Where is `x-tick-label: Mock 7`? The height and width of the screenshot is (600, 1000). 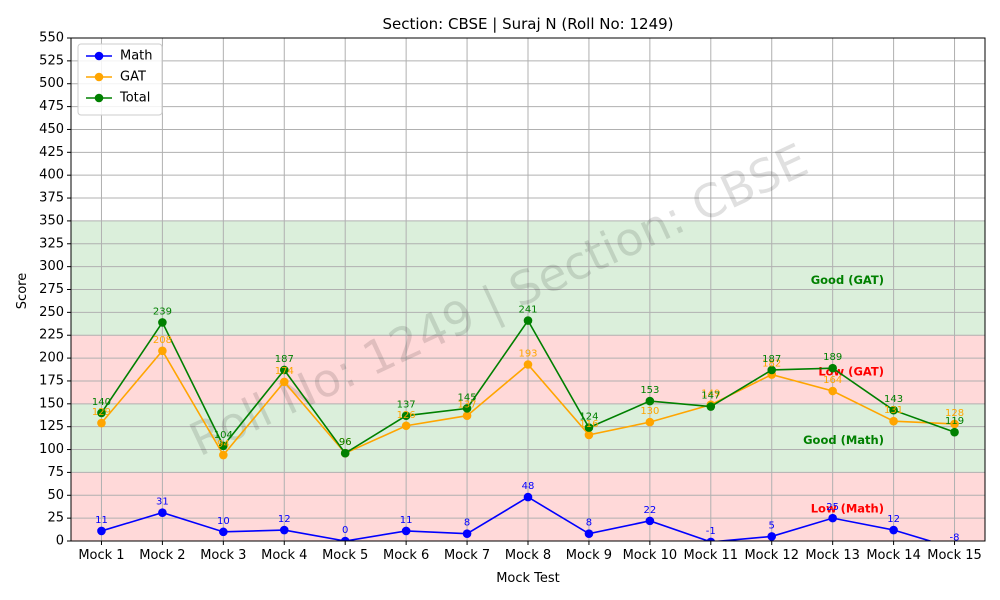 x-tick-label: Mock 7 is located at coordinates (467, 555).